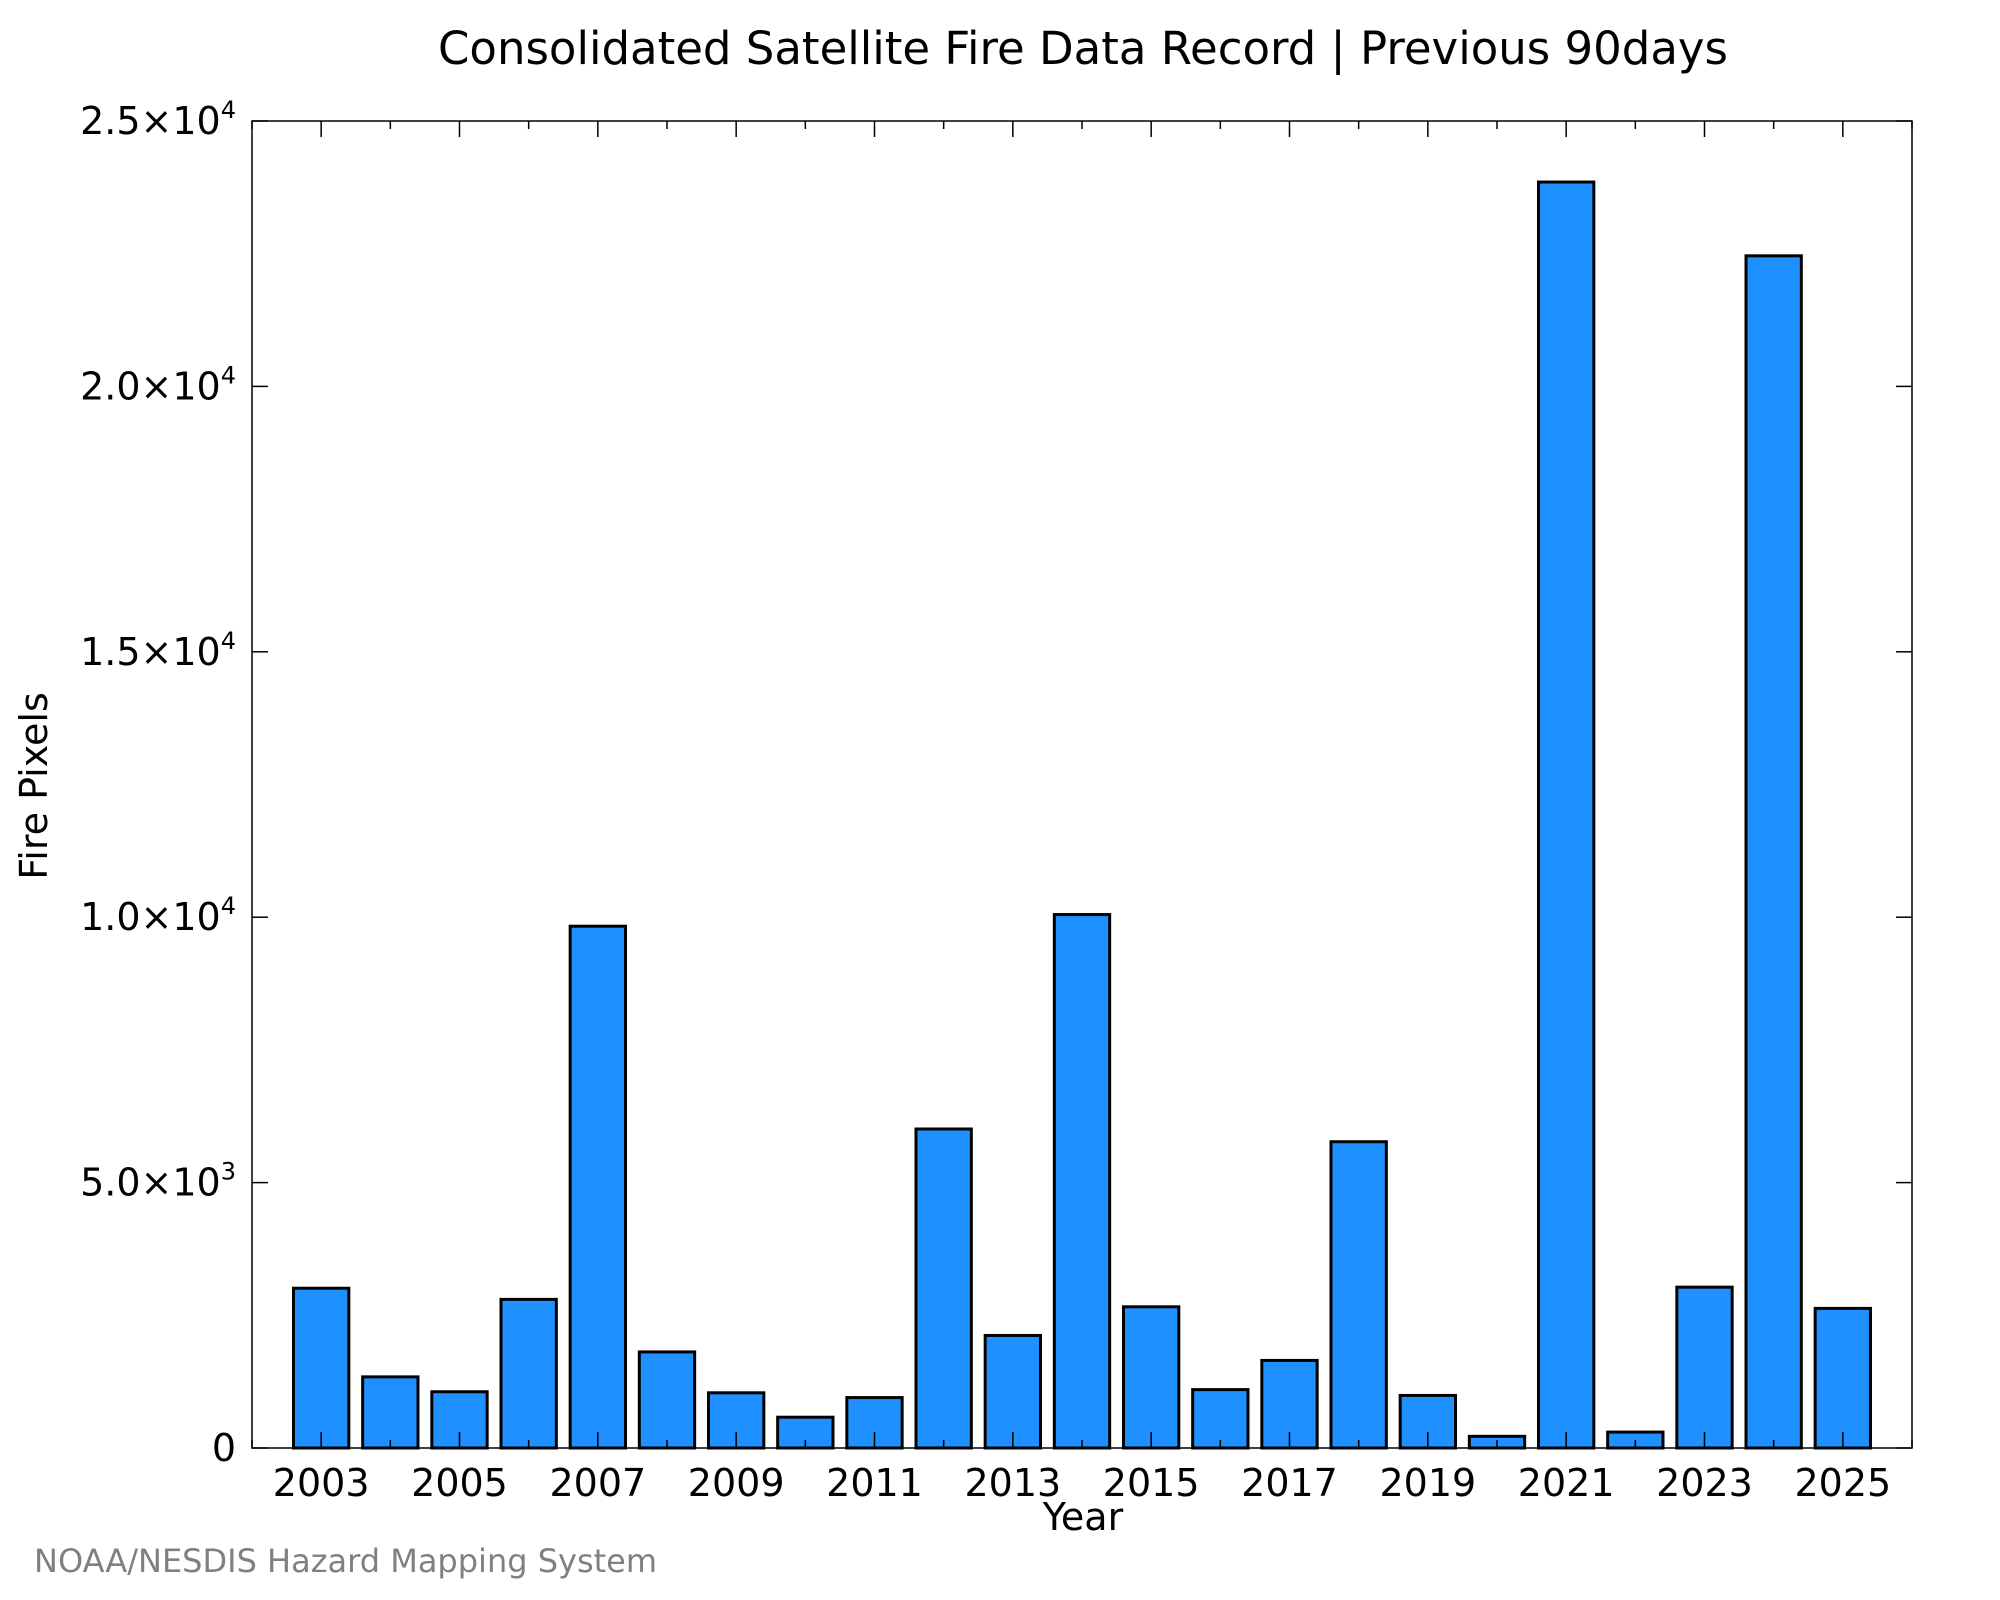  What do you see at coordinates (597, 1187) in the screenshot?
I see `bar-2007` at bounding box center [597, 1187].